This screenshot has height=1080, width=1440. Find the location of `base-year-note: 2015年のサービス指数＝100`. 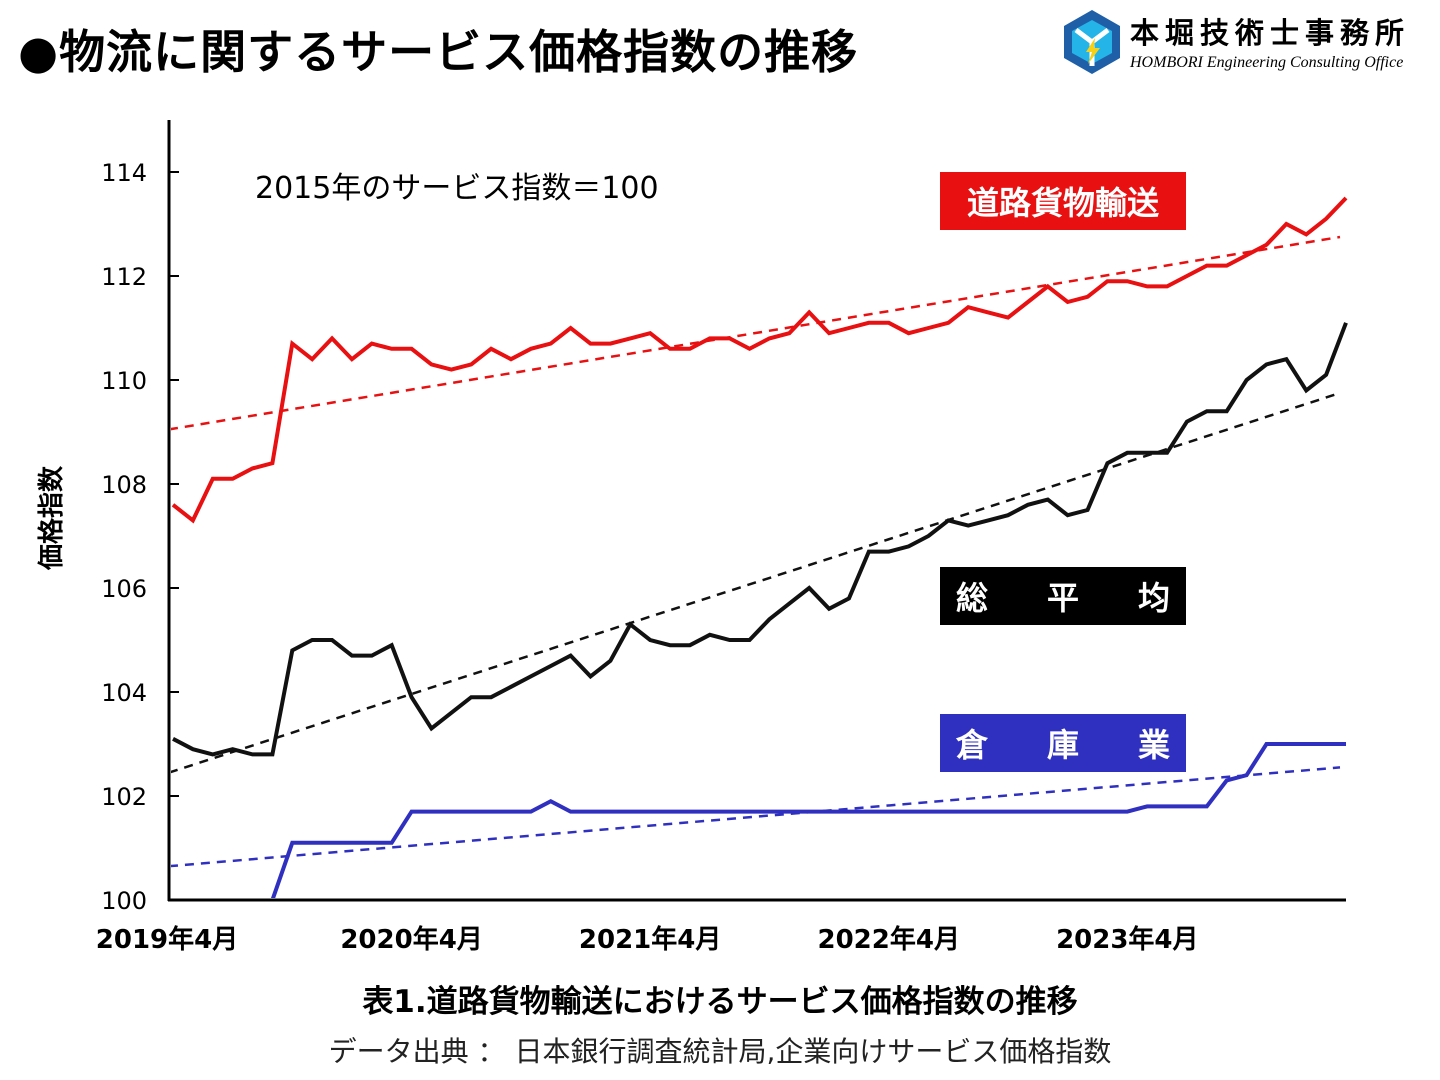

base-year-note: 2015年のサービス指数＝100 is located at coordinates (457, 188).